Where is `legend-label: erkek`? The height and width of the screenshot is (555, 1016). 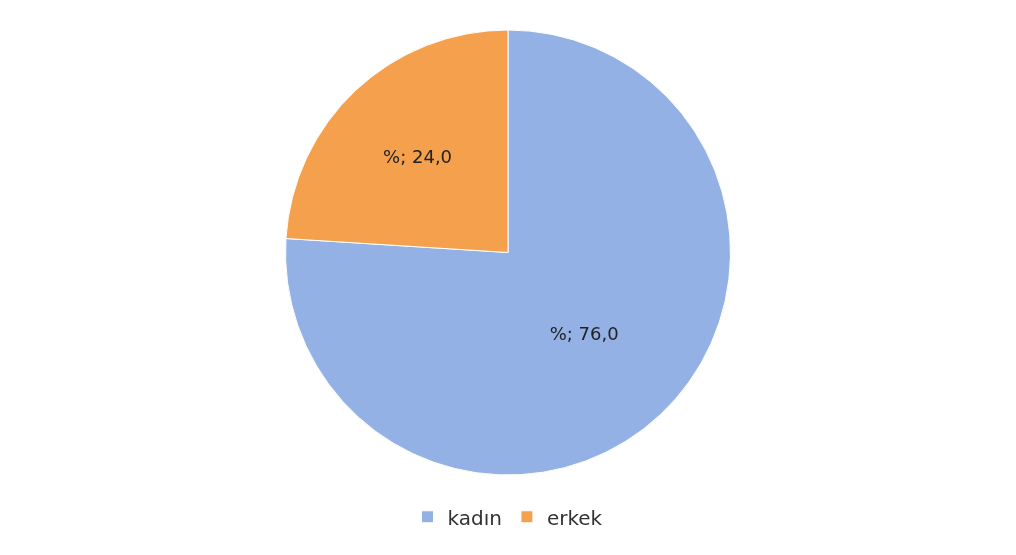
legend-label: erkek is located at coordinates (574, 517).